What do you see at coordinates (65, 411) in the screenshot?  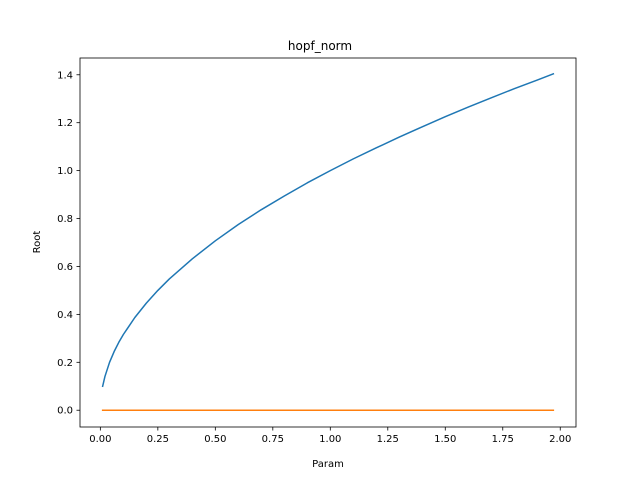 I see `y-tick-label: 0.0` at bounding box center [65, 411].